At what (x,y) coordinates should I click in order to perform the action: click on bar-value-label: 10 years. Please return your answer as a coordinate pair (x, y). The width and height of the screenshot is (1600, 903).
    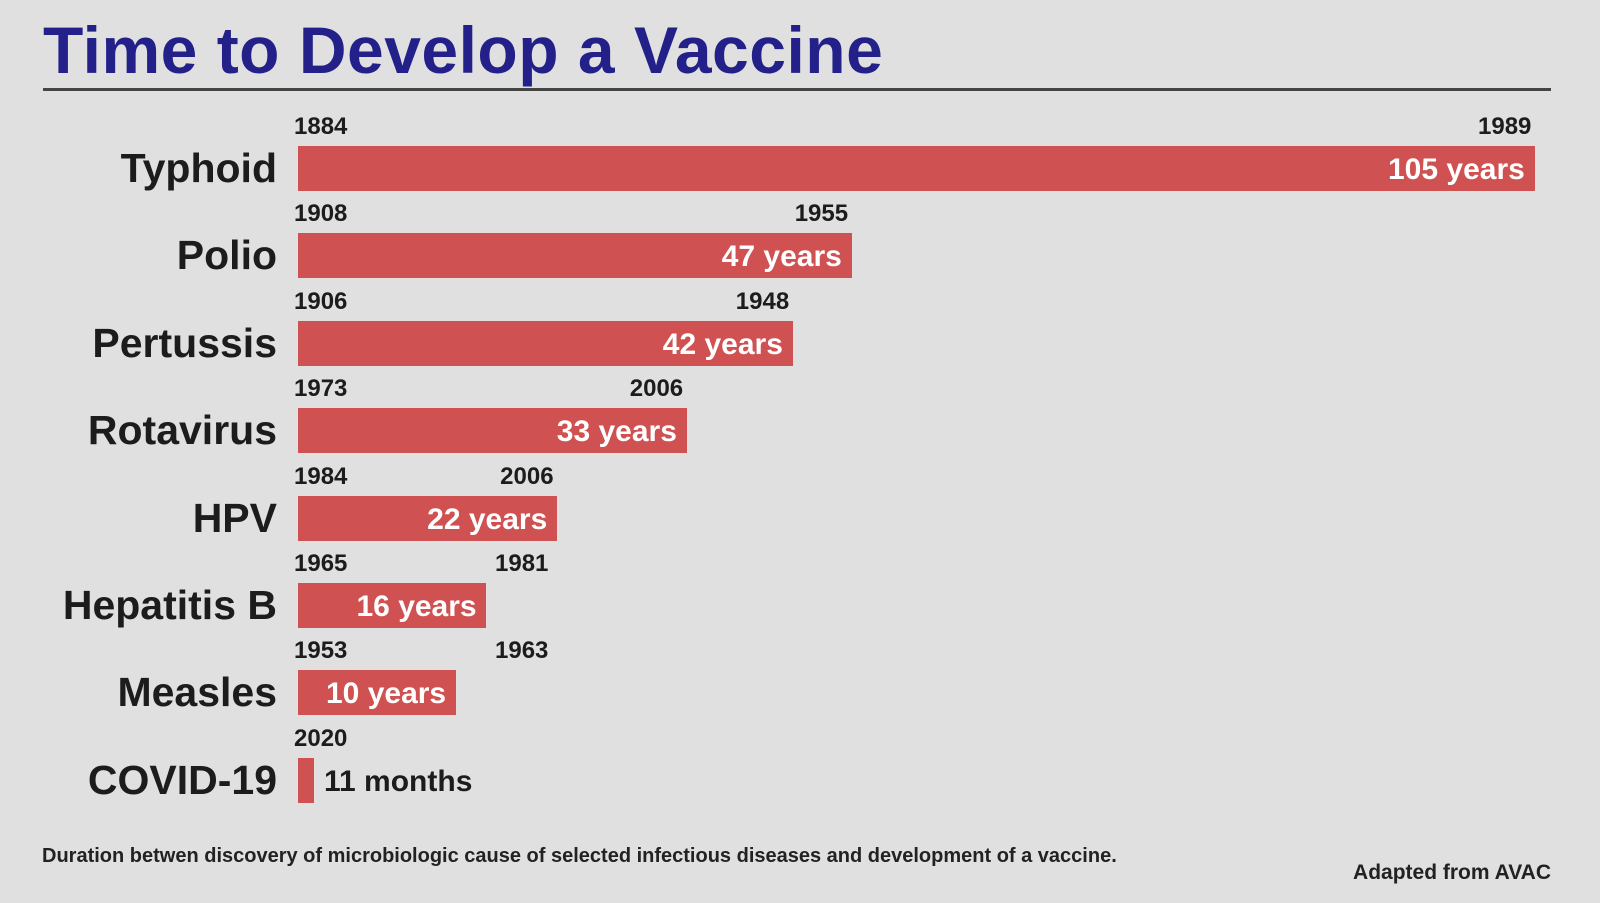
    Looking at the image, I should click on (386, 694).